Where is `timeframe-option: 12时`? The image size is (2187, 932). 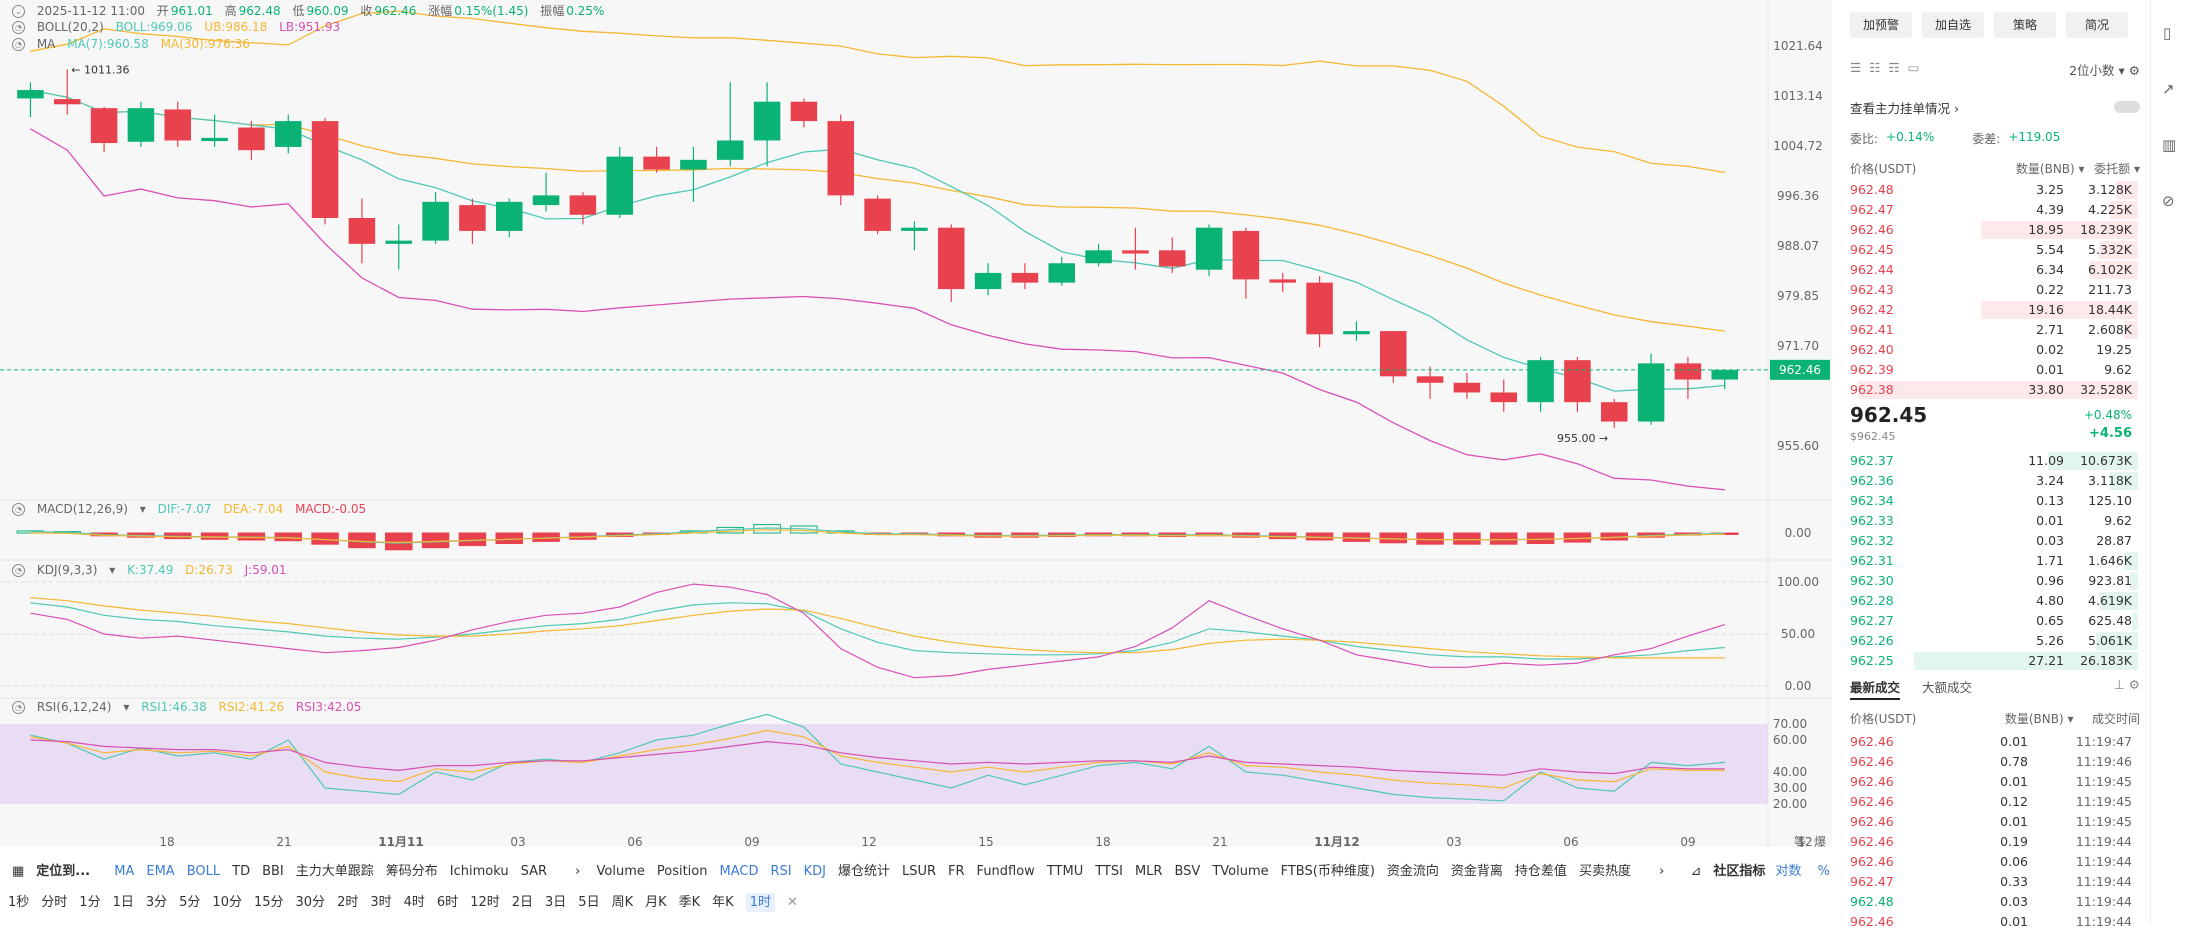
timeframe-option: 12时 is located at coordinates (485, 902).